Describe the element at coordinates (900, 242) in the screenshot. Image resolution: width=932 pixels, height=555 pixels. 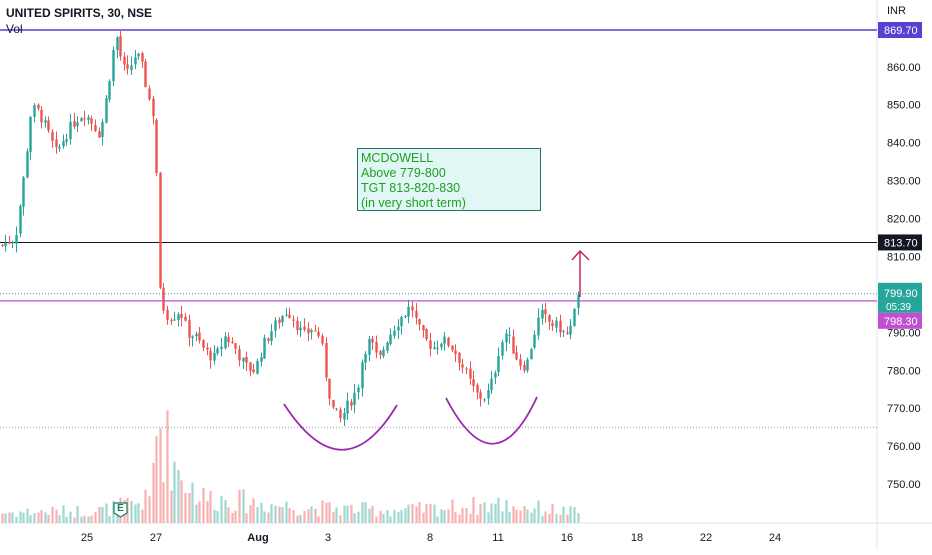
I see `target-price-tag-bg` at that location.